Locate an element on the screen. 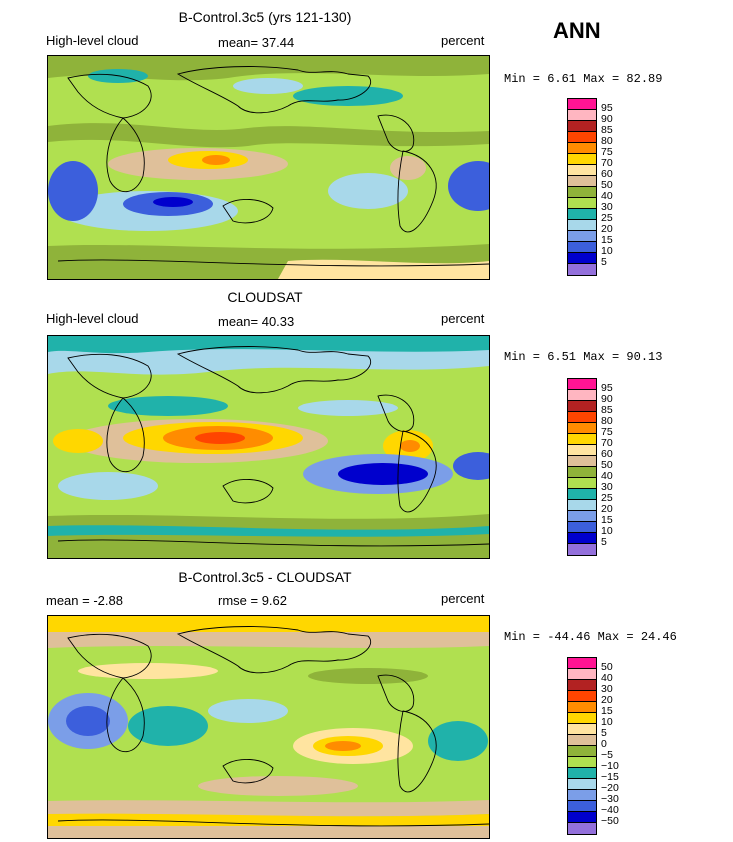  colorbar-tick-label: −15 is located at coordinates (610, 777).